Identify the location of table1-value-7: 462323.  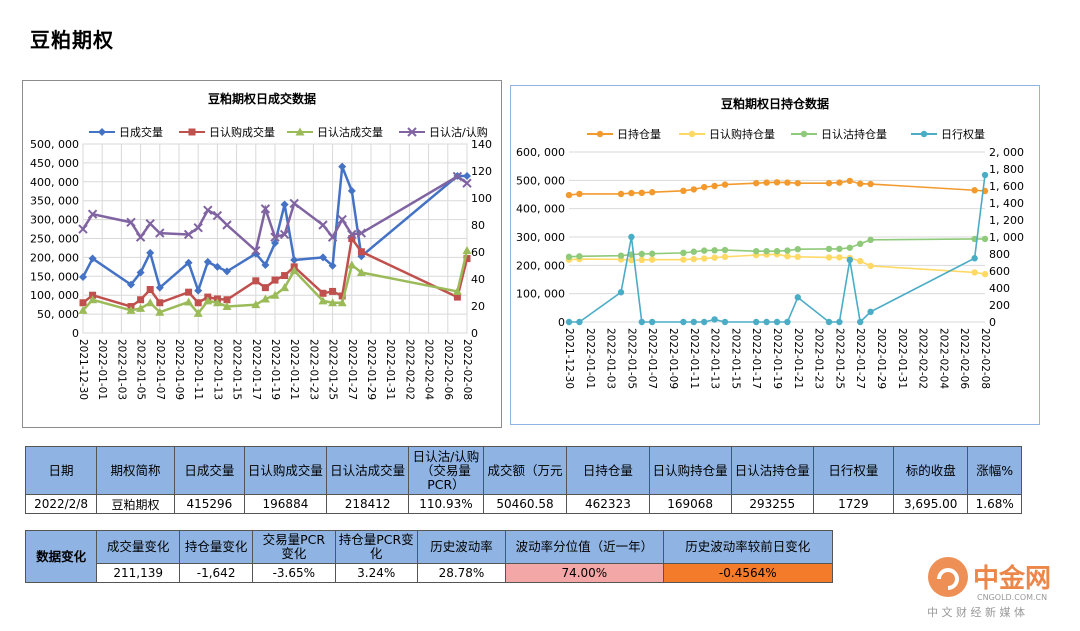
(608, 504).